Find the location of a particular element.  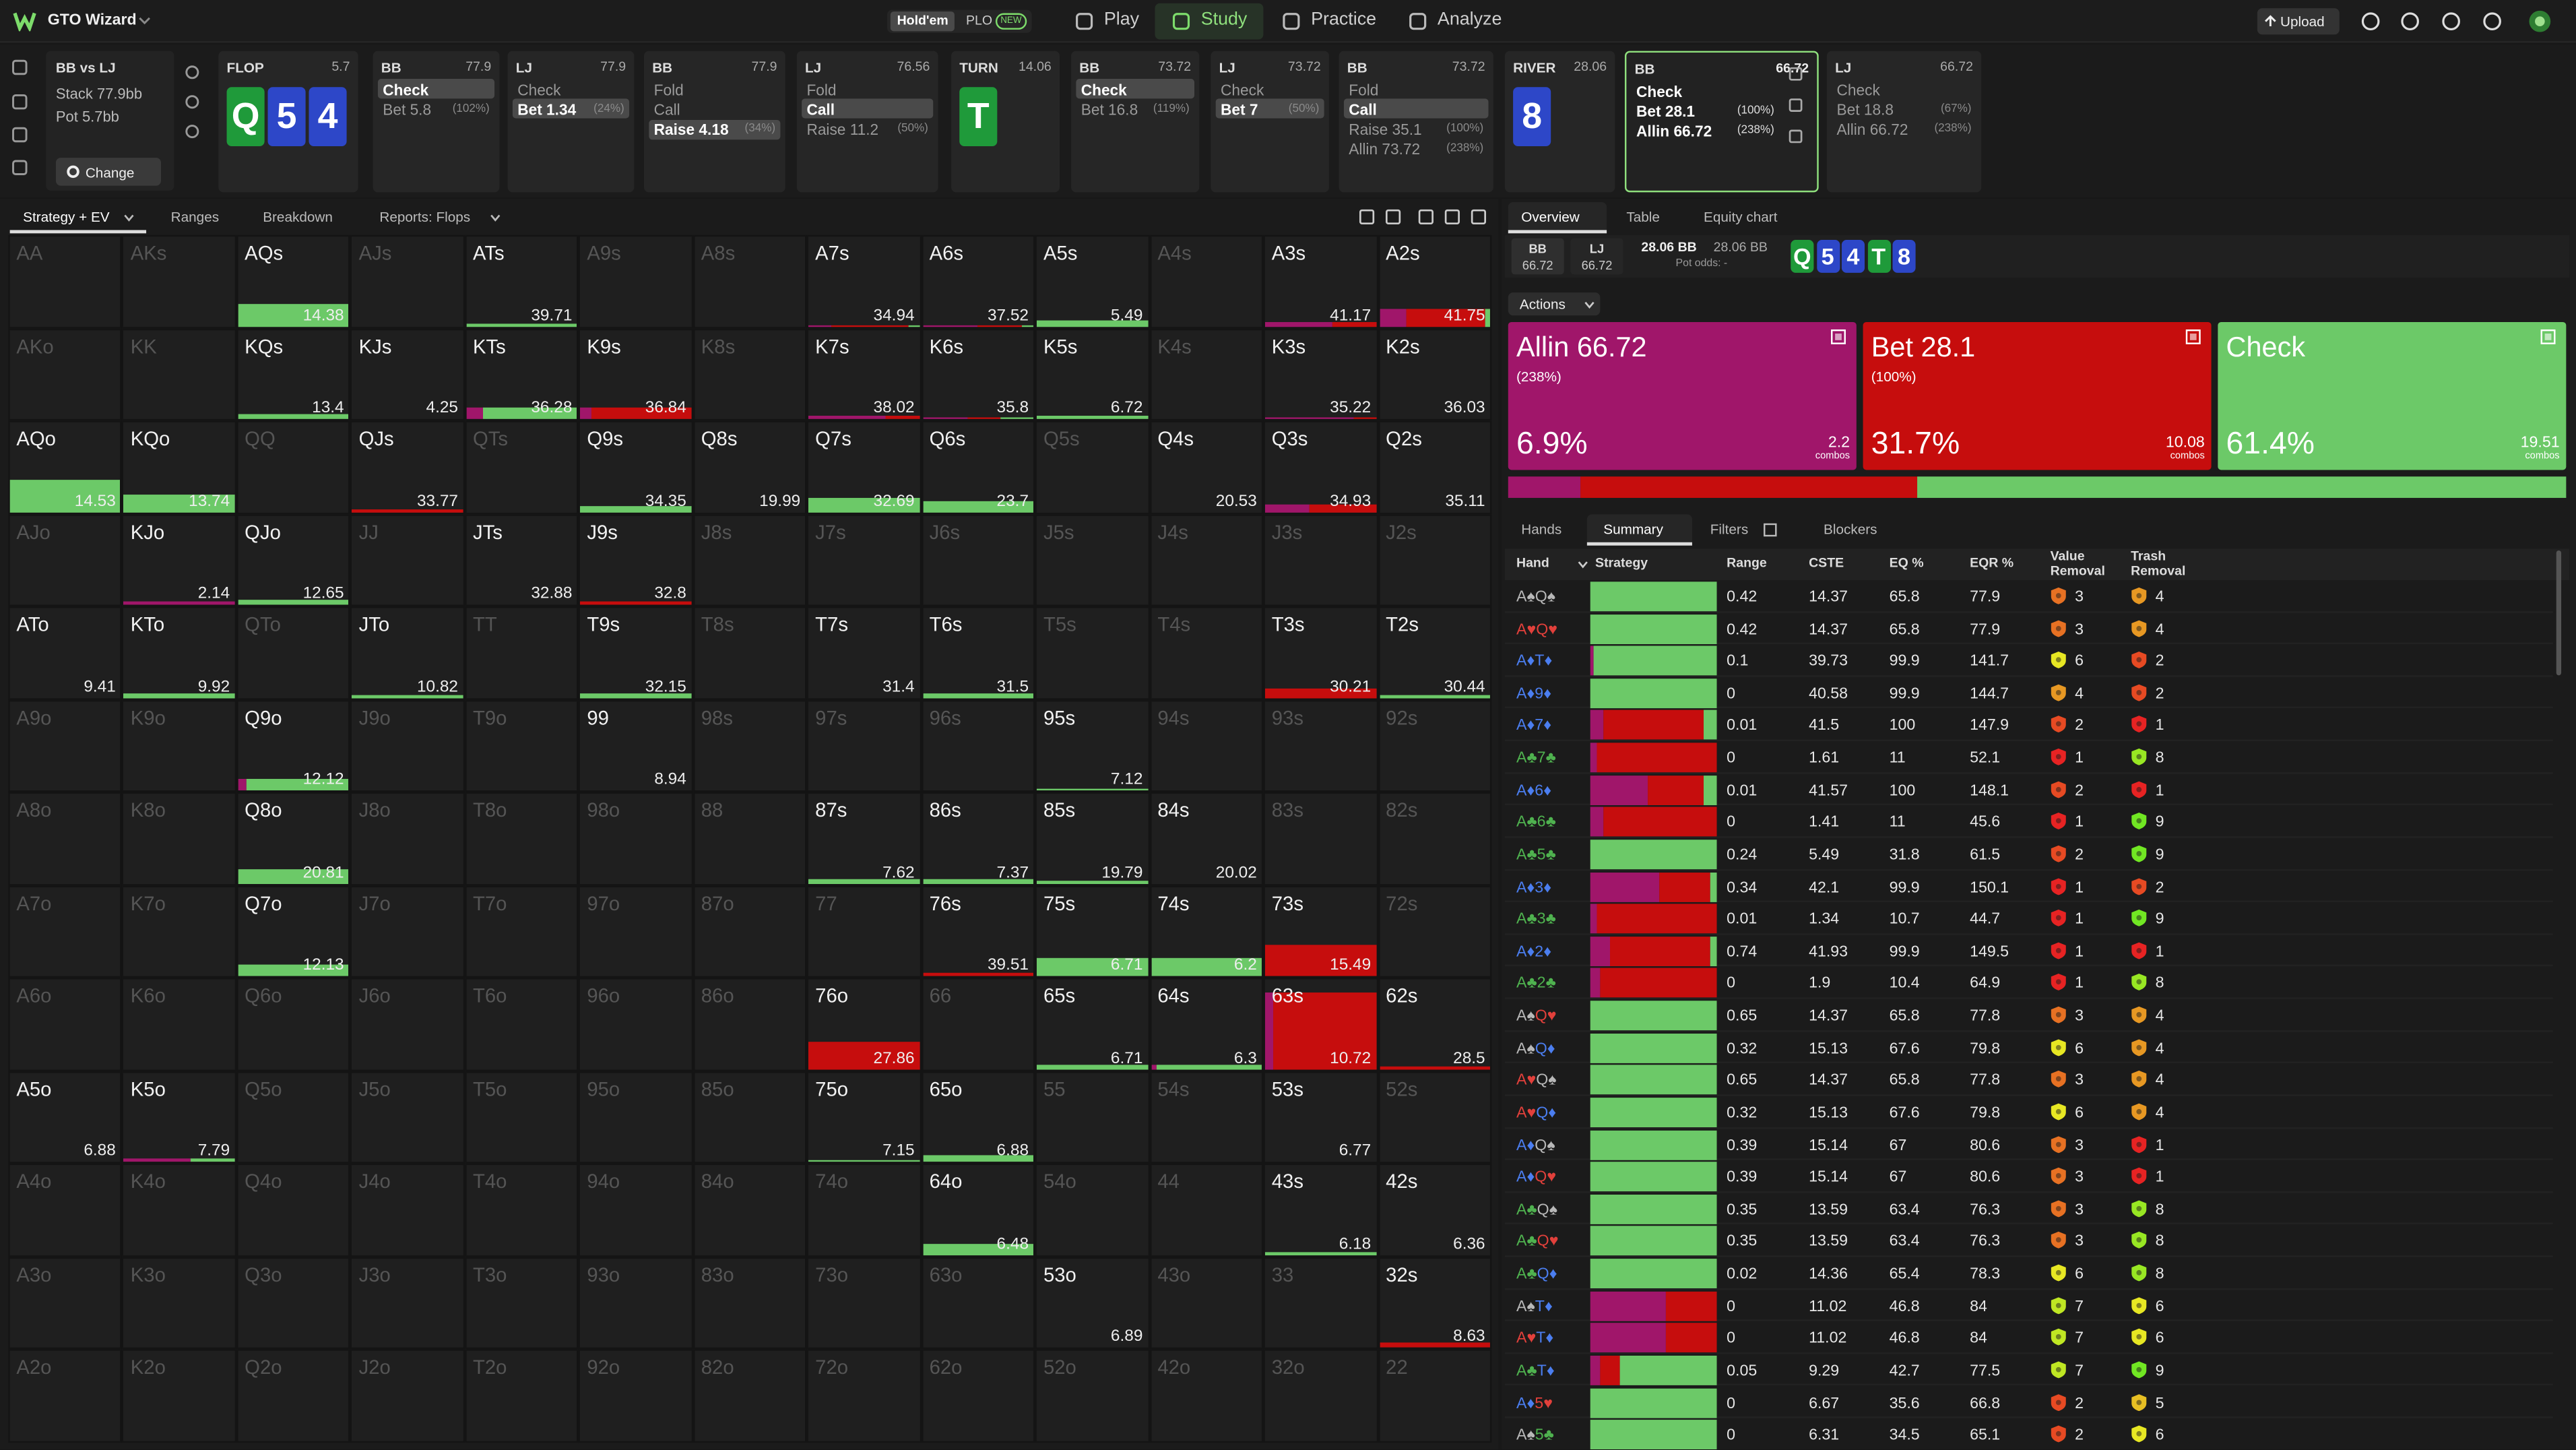

hand-cell: 87s 7.62 is located at coordinates (864, 838).